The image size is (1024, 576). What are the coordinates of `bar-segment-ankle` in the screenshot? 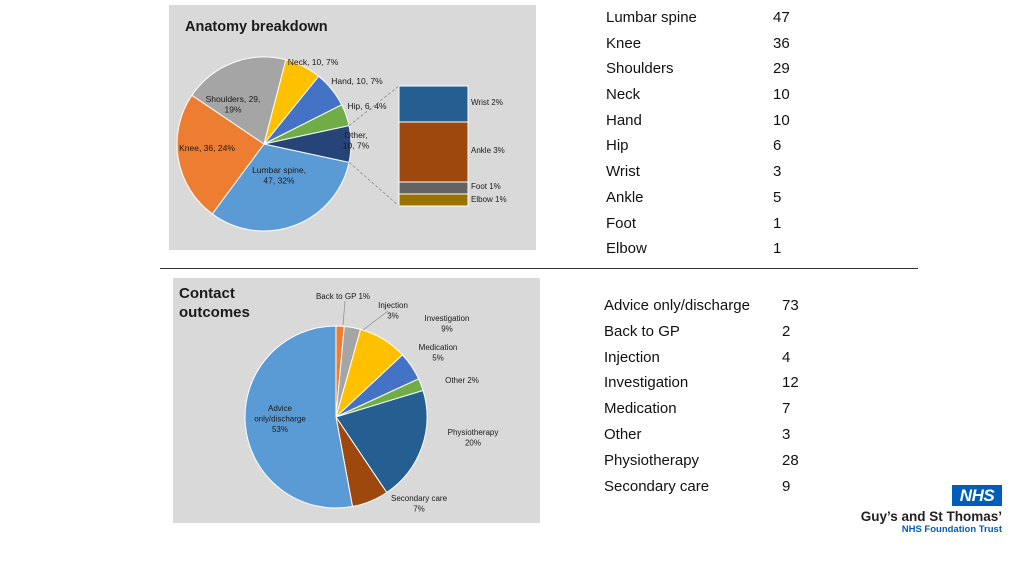 It's located at (433, 152).